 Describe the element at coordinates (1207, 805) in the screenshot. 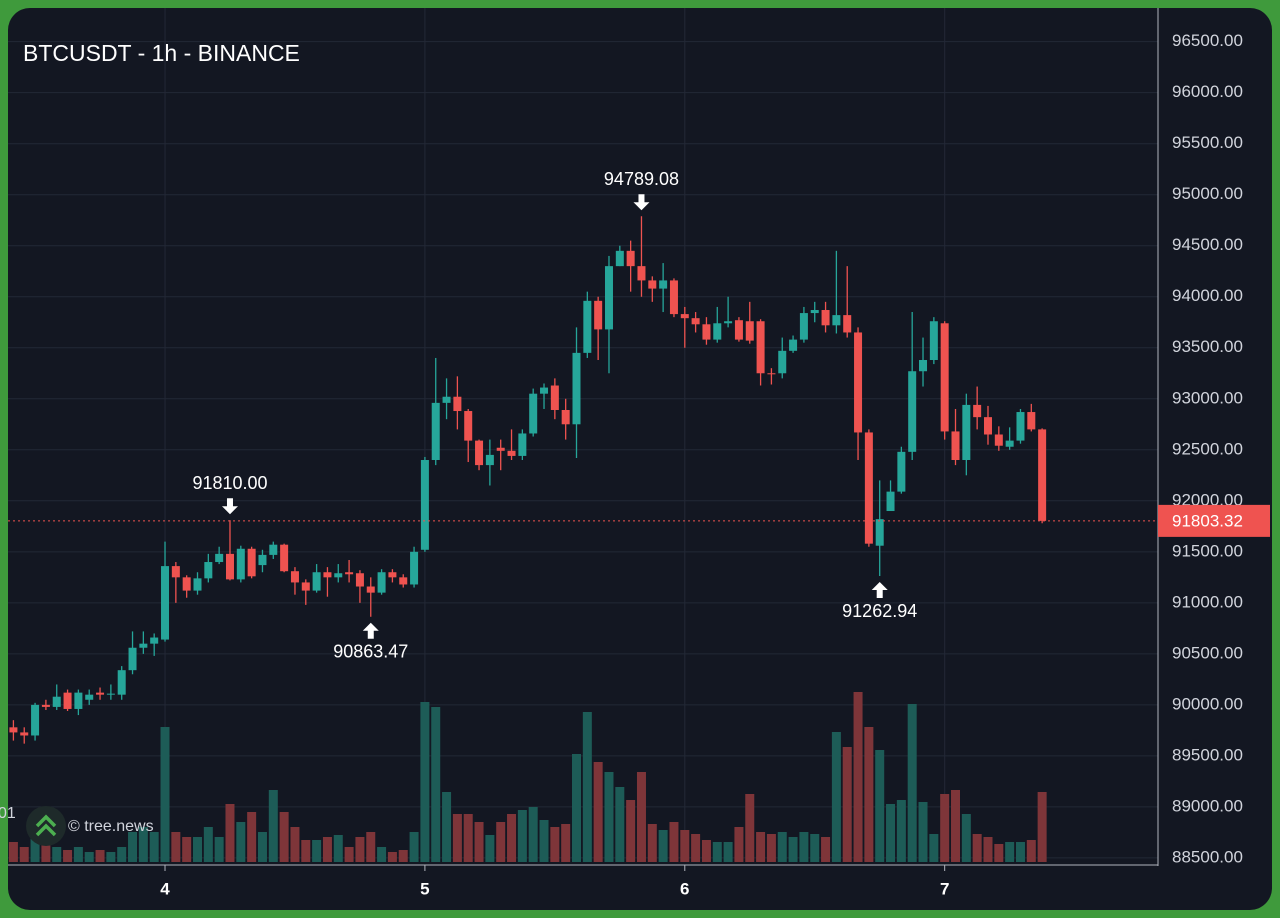

I see `y-tick-label: 89000.00` at that location.